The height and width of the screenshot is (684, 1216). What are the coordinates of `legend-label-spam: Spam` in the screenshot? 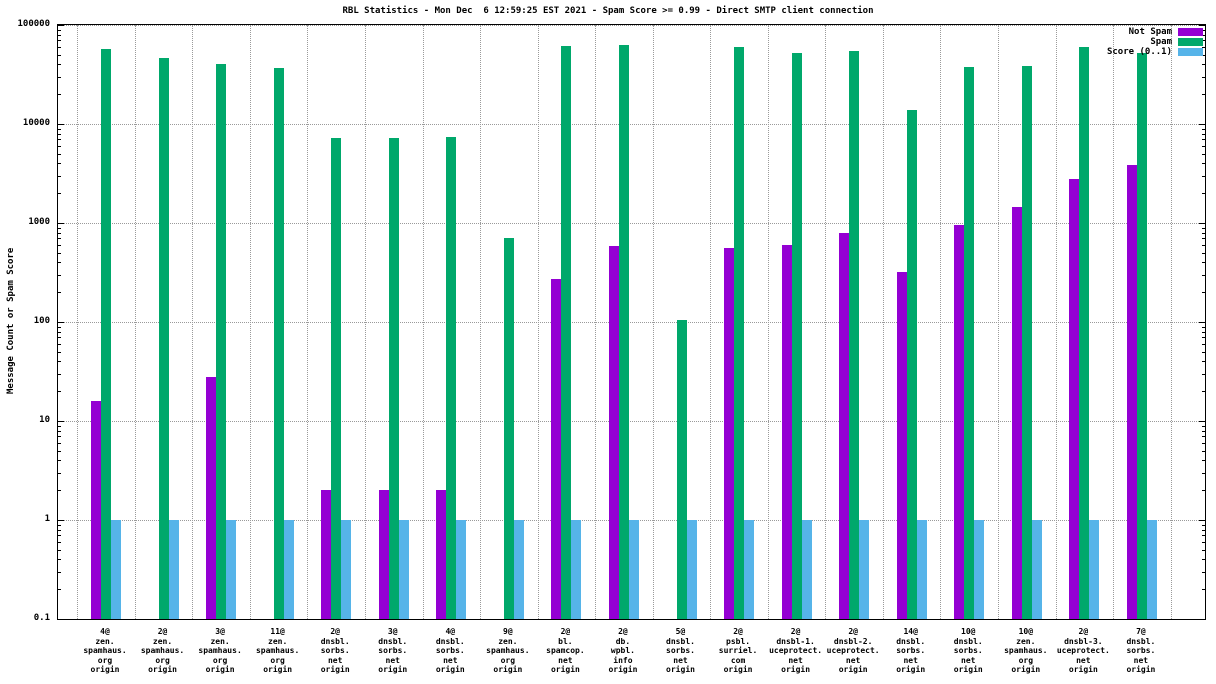 It's located at (1161, 42).